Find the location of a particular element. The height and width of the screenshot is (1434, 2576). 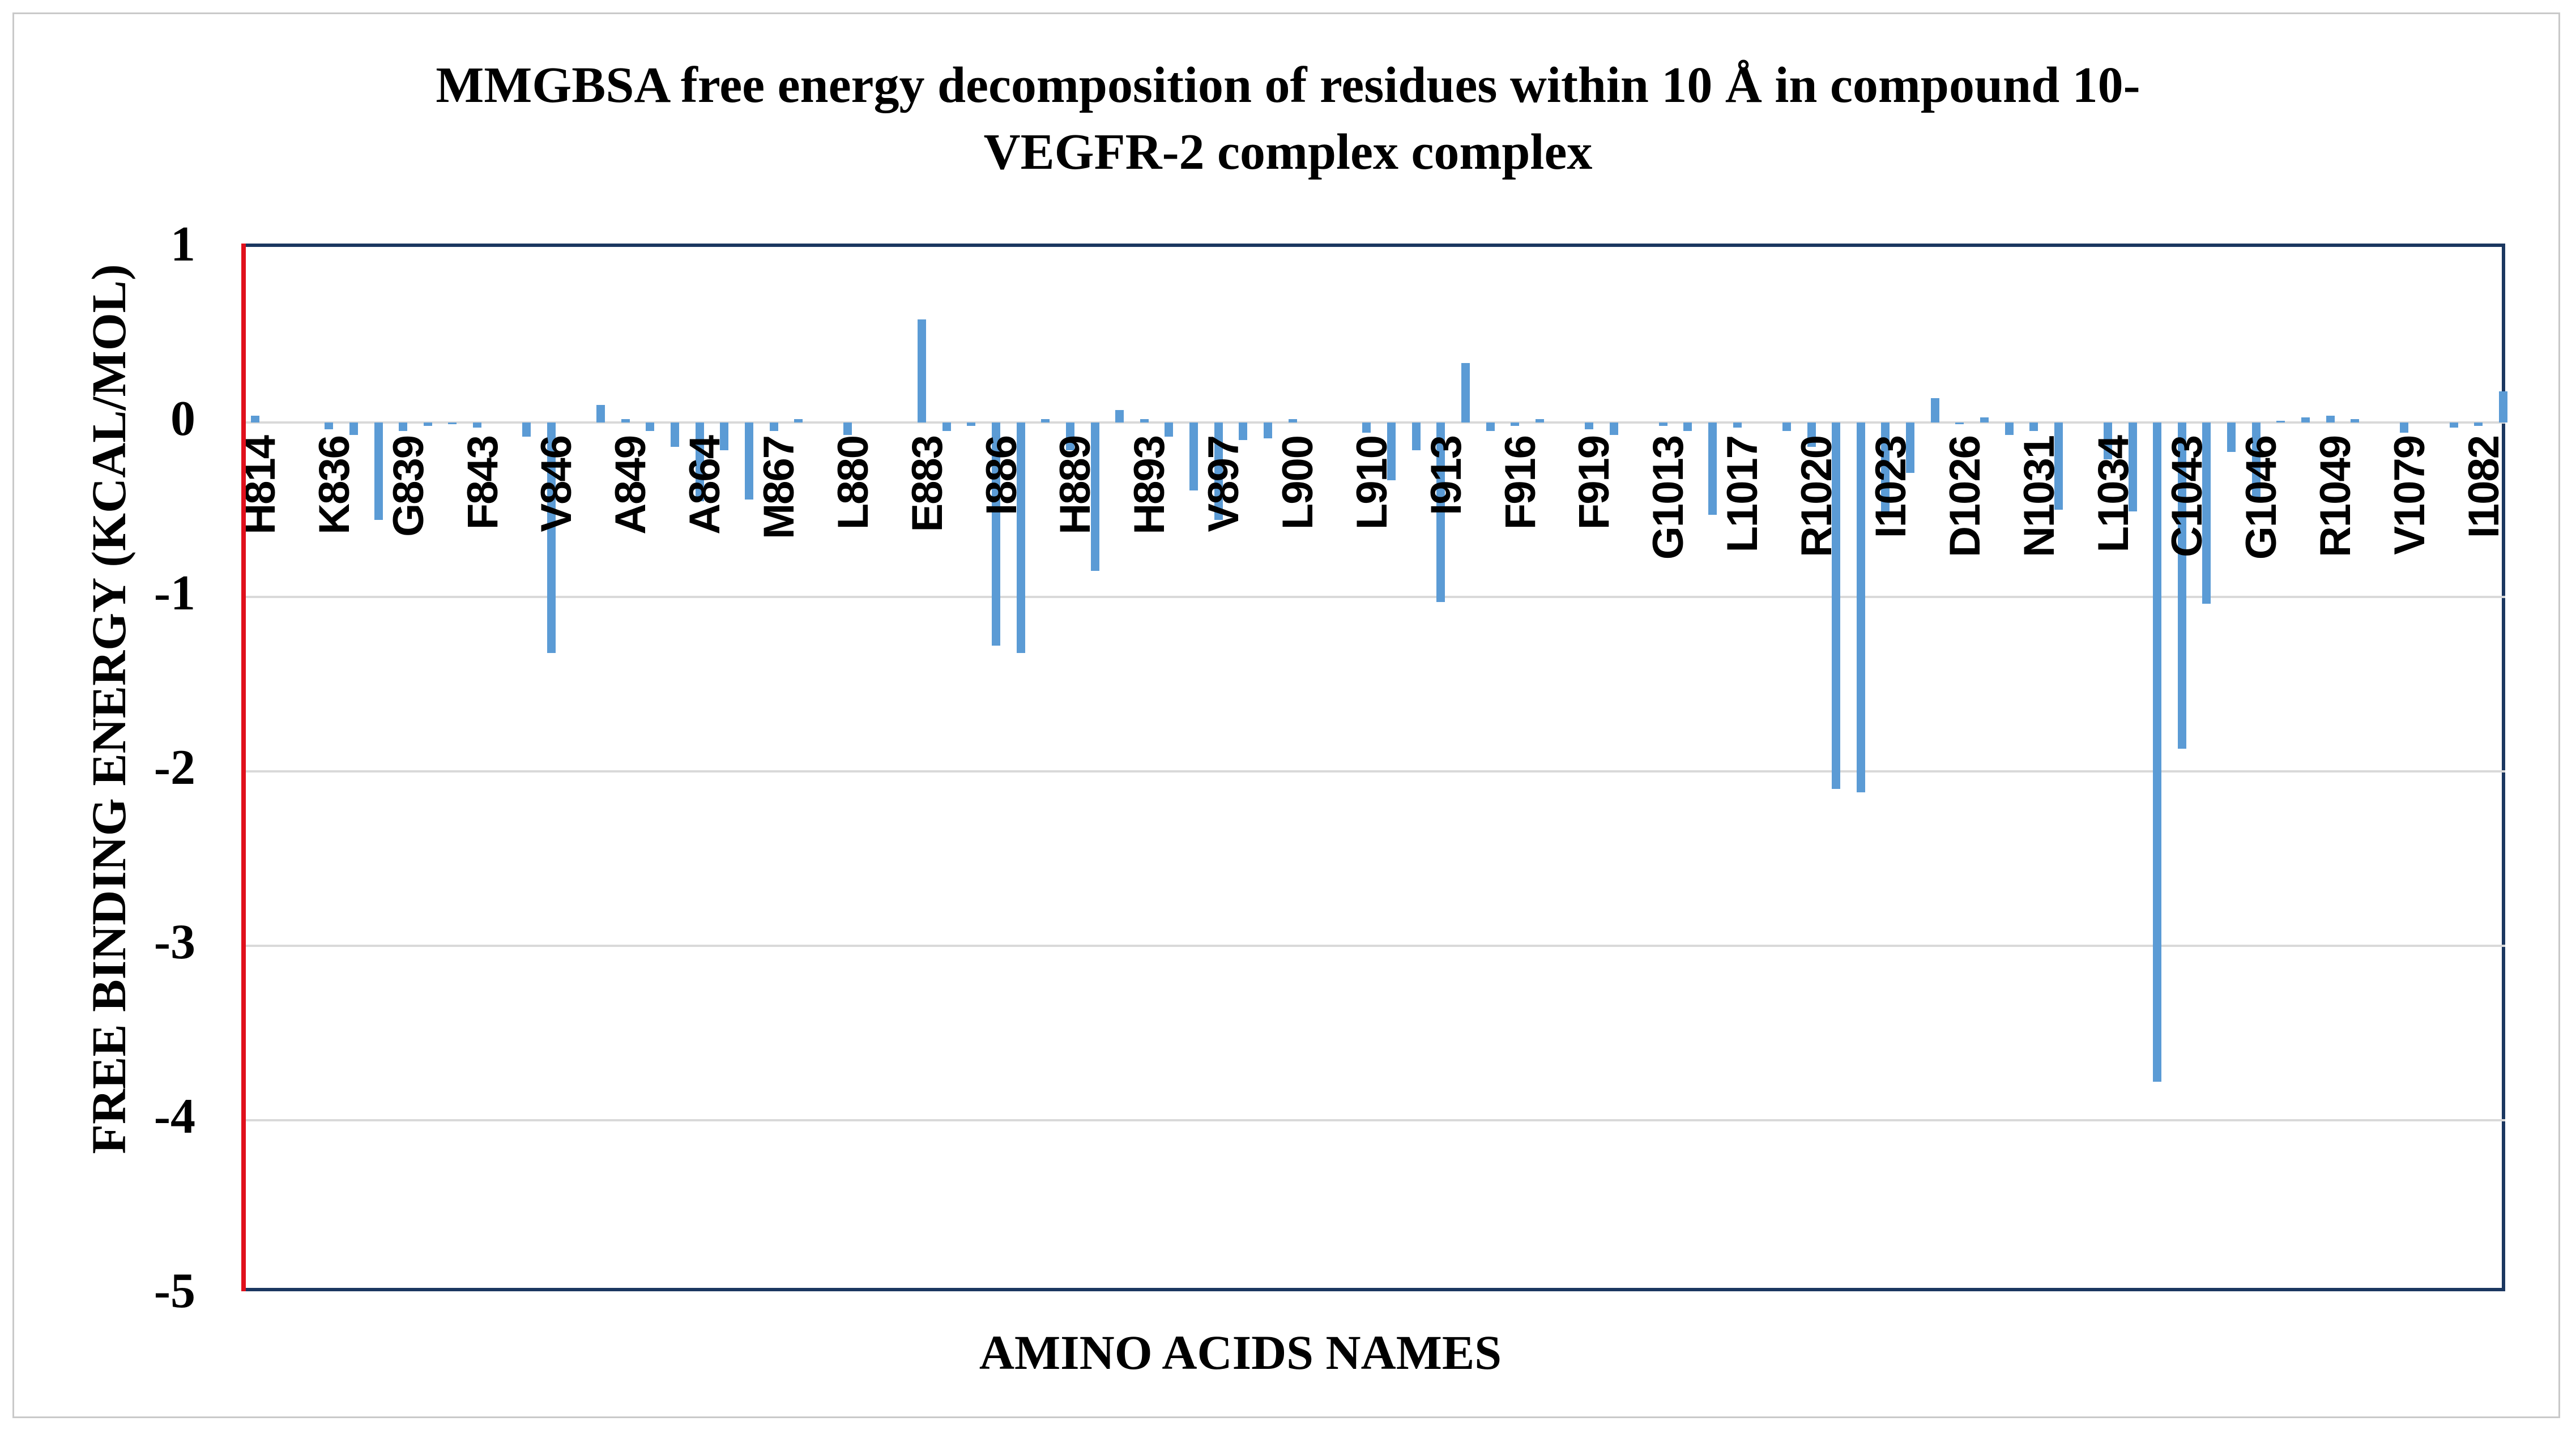

category-label-I1023: I1023 is located at coordinates (1890, 487).